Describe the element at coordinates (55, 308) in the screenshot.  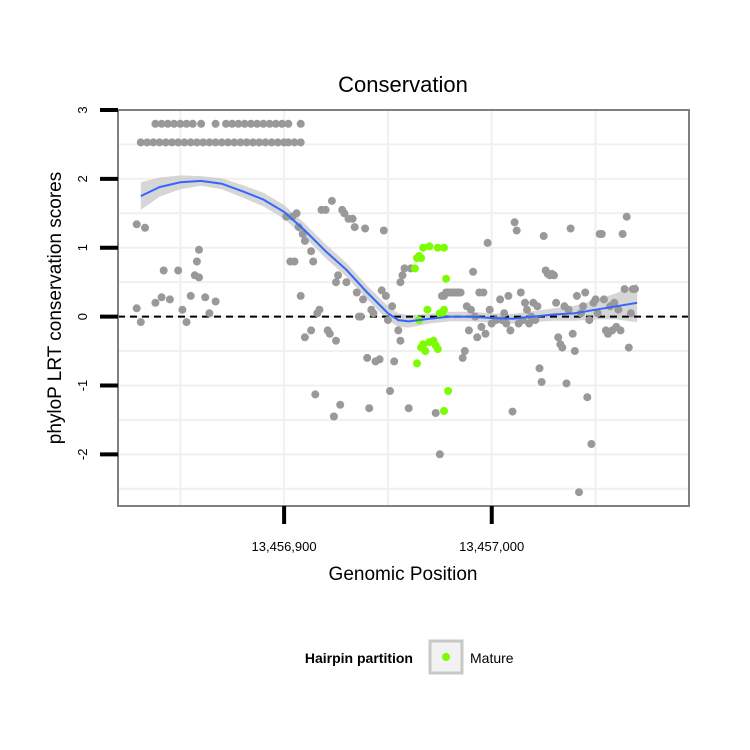
I see `y-axis-title: phyloP LRT conservation scores` at that location.